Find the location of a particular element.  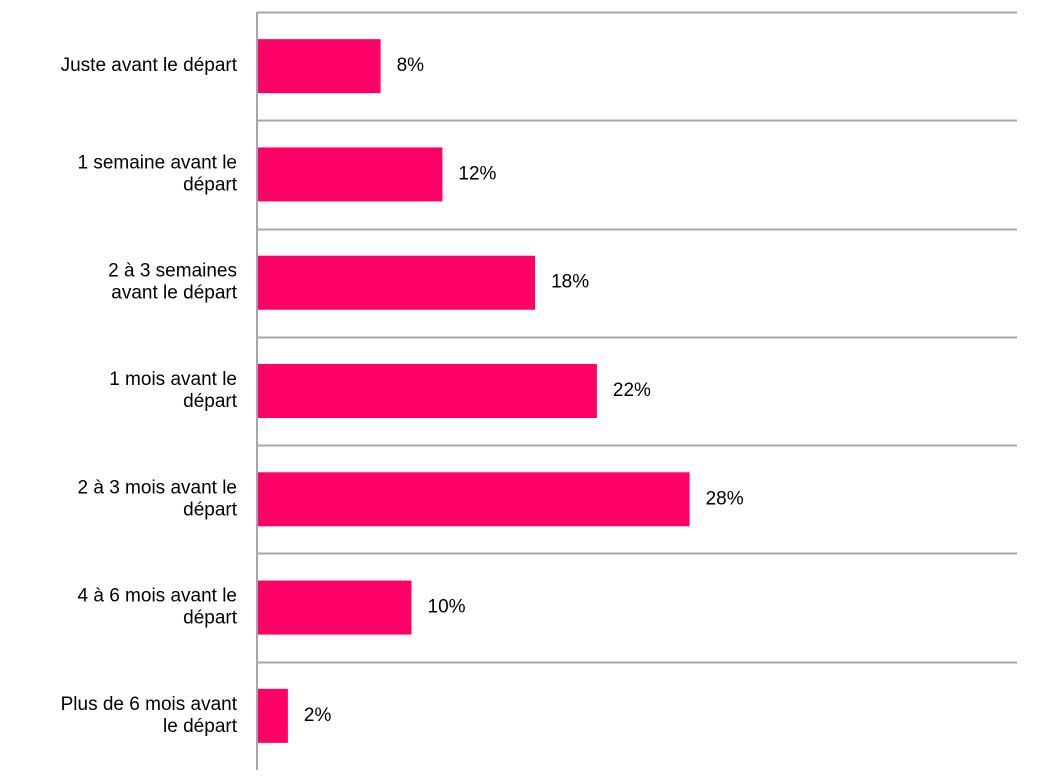

category-label-line: le départ is located at coordinates (200, 726).